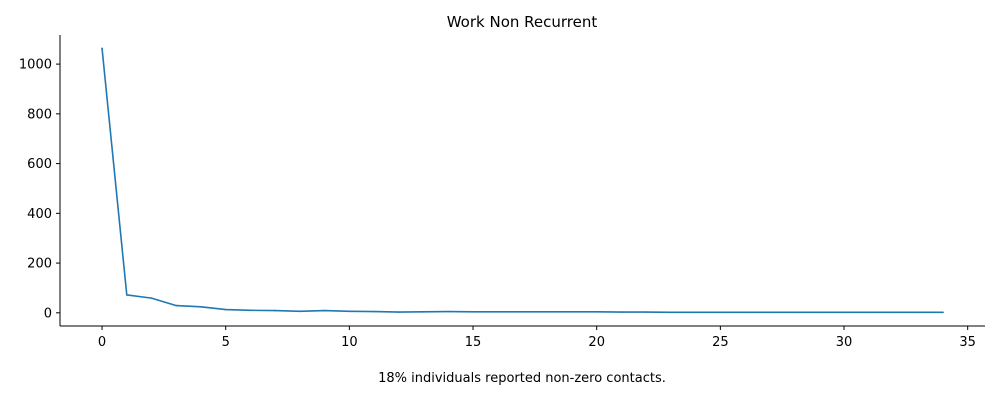 The height and width of the screenshot is (400, 1000). What do you see at coordinates (226, 342) in the screenshot?
I see `x-tick-label: 5` at bounding box center [226, 342].